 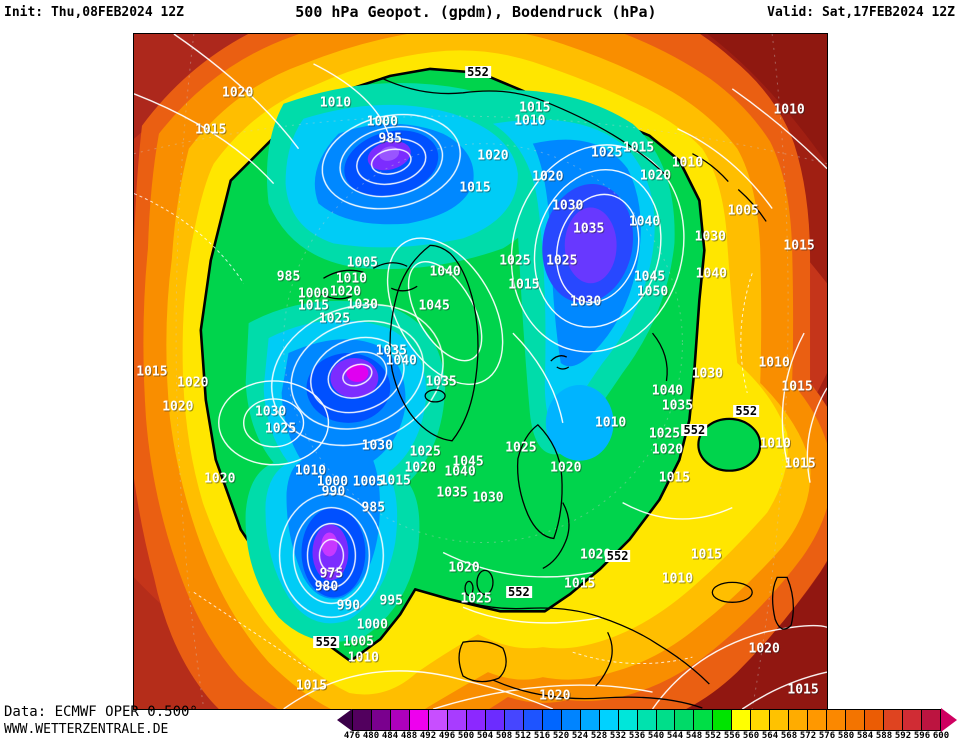 What do you see at coordinates (390, 736) in the screenshot?
I see `colorbar-tick-label: 484` at bounding box center [390, 736].